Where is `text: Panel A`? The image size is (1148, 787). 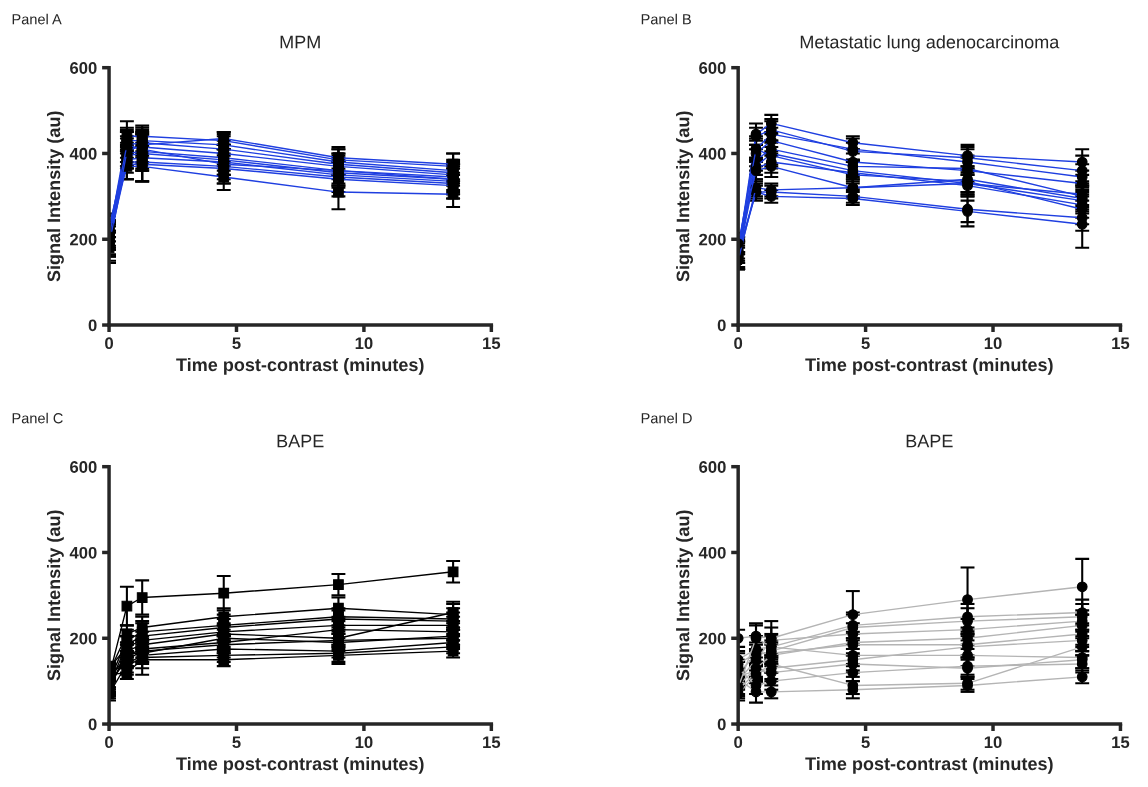 text: Panel A is located at coordinates (37, 19).